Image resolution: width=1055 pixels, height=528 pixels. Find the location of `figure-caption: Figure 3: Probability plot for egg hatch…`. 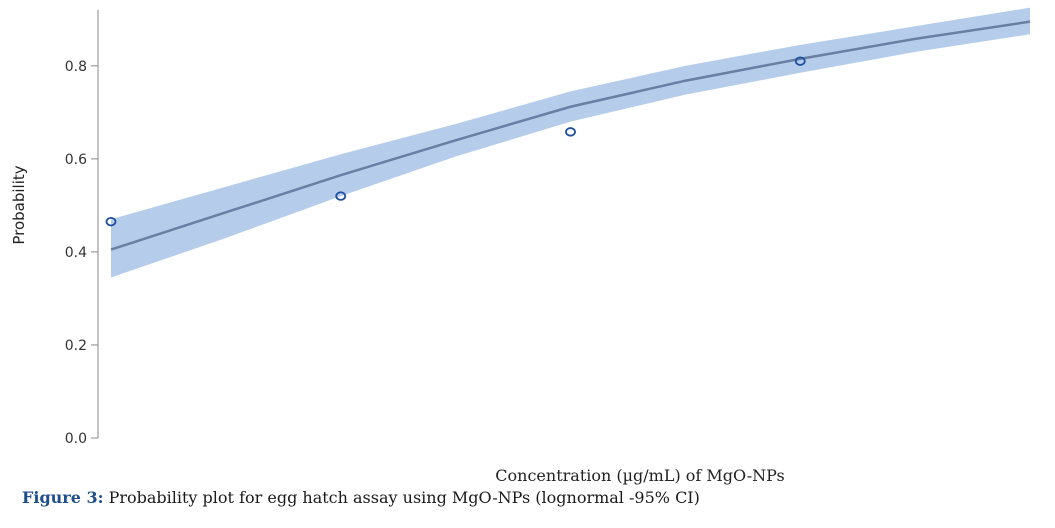

figure-caption: Figure 3: Probability plot for egg hatch… is located at coordinates (361, 497).